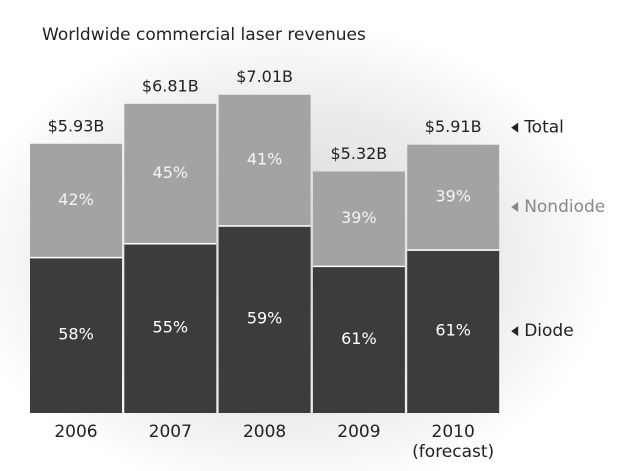  I want to click on data-label: 42%, so click(76, 199).